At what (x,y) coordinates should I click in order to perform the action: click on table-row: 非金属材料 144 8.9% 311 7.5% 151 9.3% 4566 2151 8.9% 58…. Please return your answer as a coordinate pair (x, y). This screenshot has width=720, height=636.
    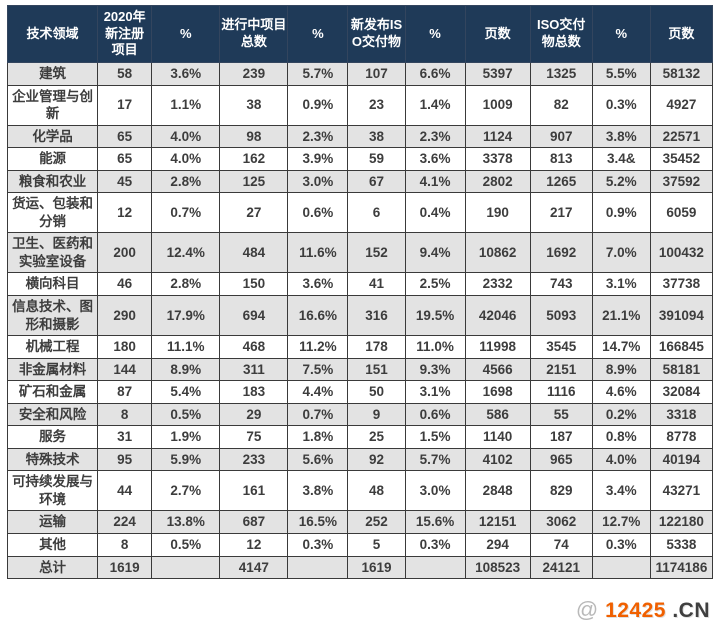
    Looking at the image, I should click on (360, 369).